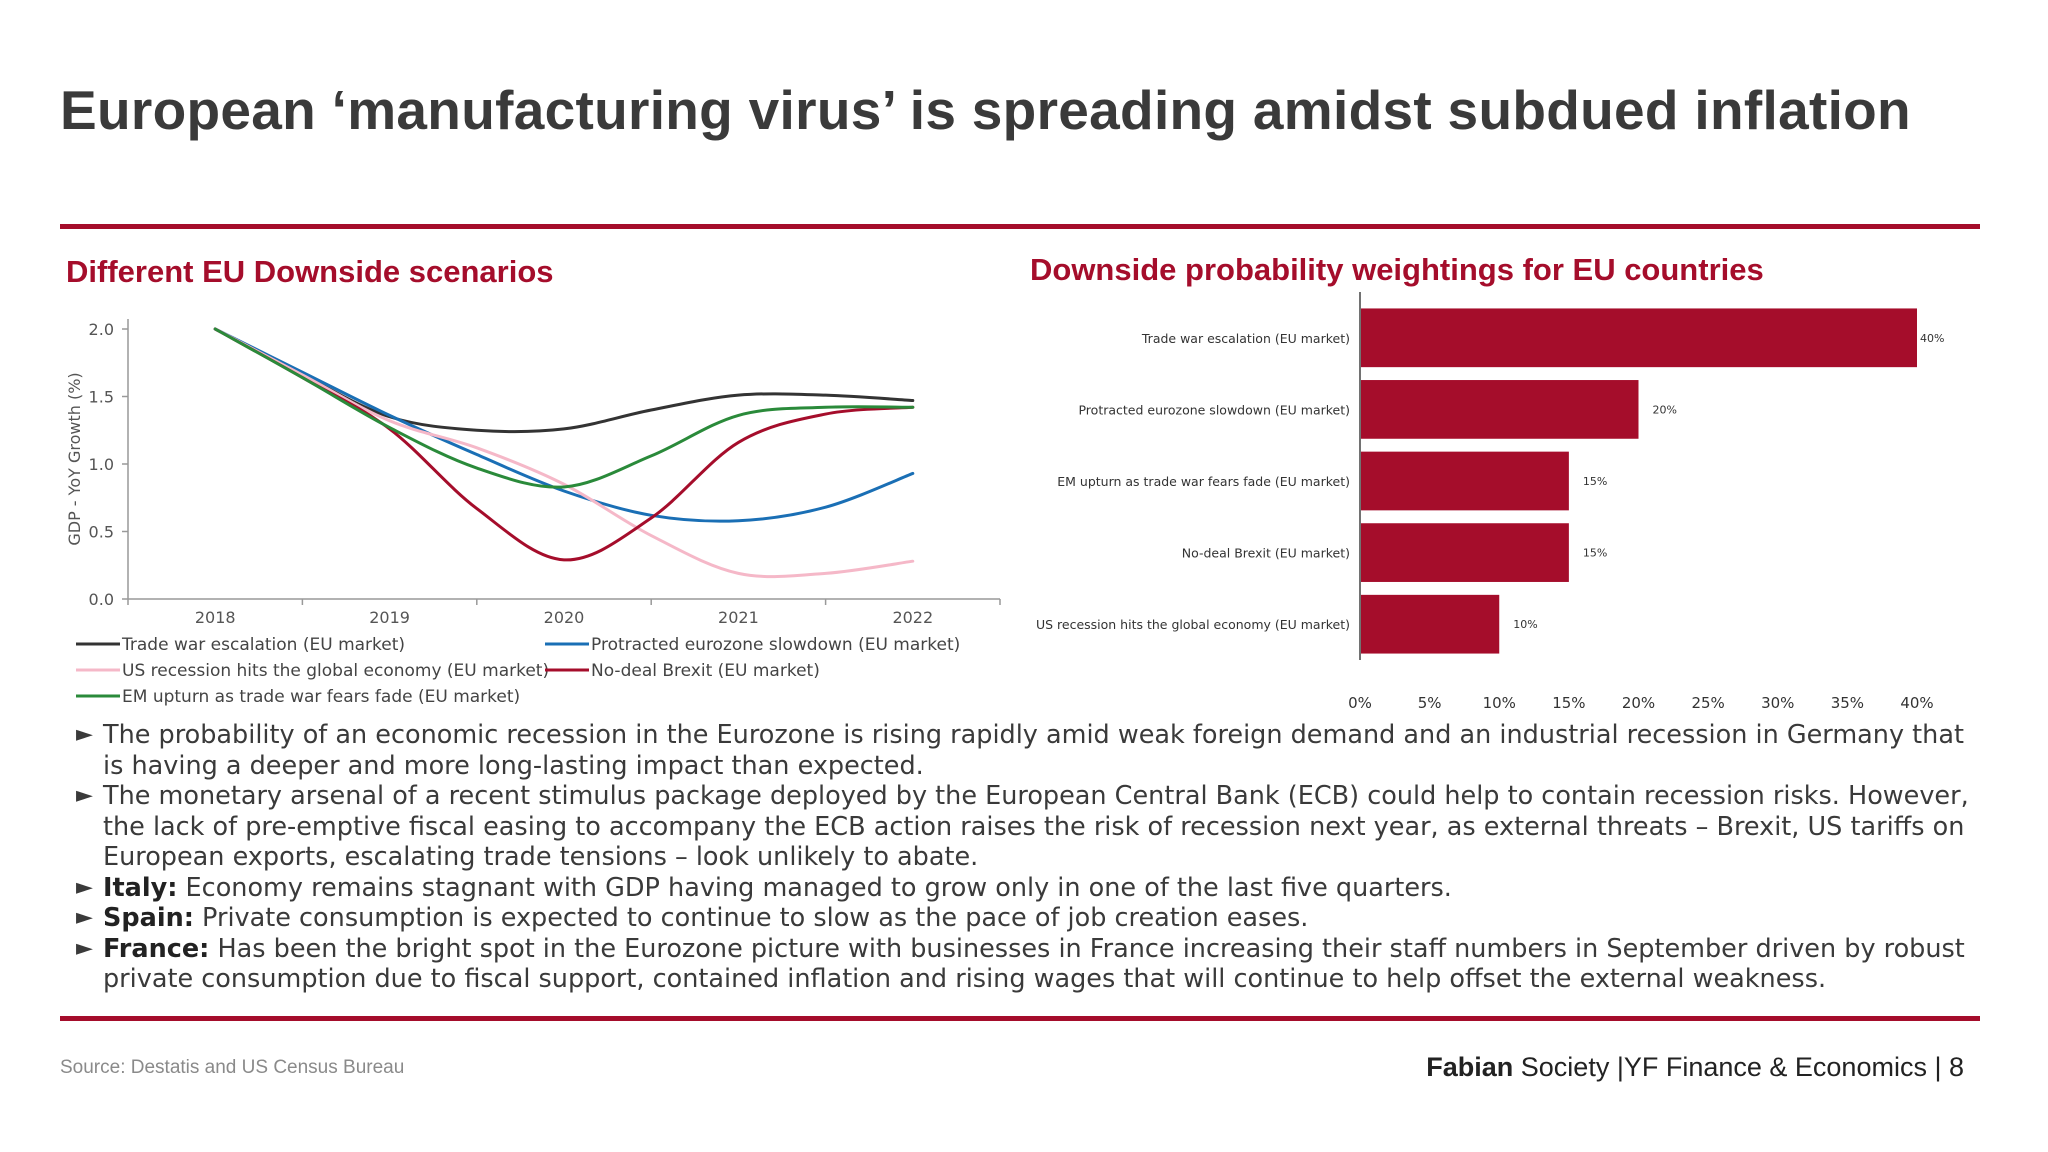 Image resolution: width=2048 pixels, height=1152 pixels. What do you see at coordinates (1360, 703) in the screenshot?
I see `bar-x-tick-label: 0%` at bounding box center [1360, 703].